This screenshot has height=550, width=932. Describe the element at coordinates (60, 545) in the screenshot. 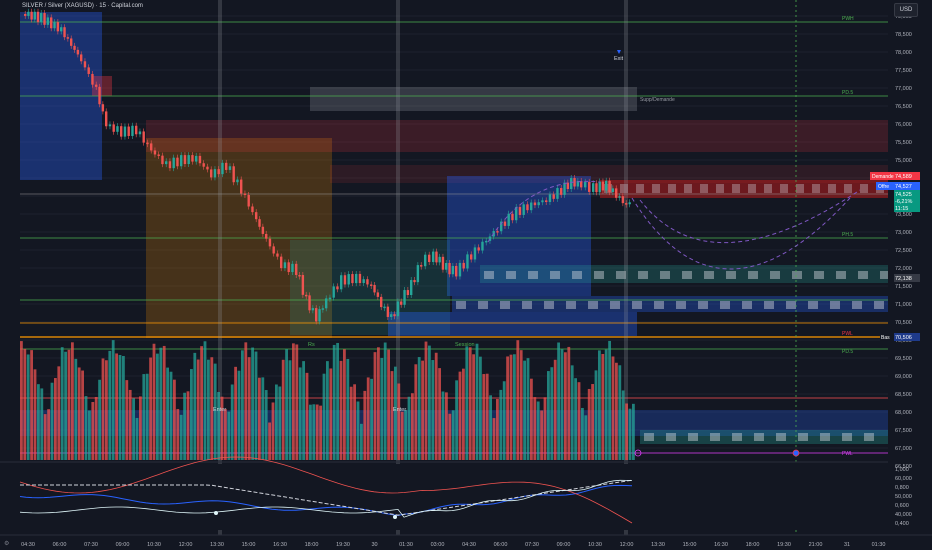

I see `time-tick-label: 06:00` at that location.